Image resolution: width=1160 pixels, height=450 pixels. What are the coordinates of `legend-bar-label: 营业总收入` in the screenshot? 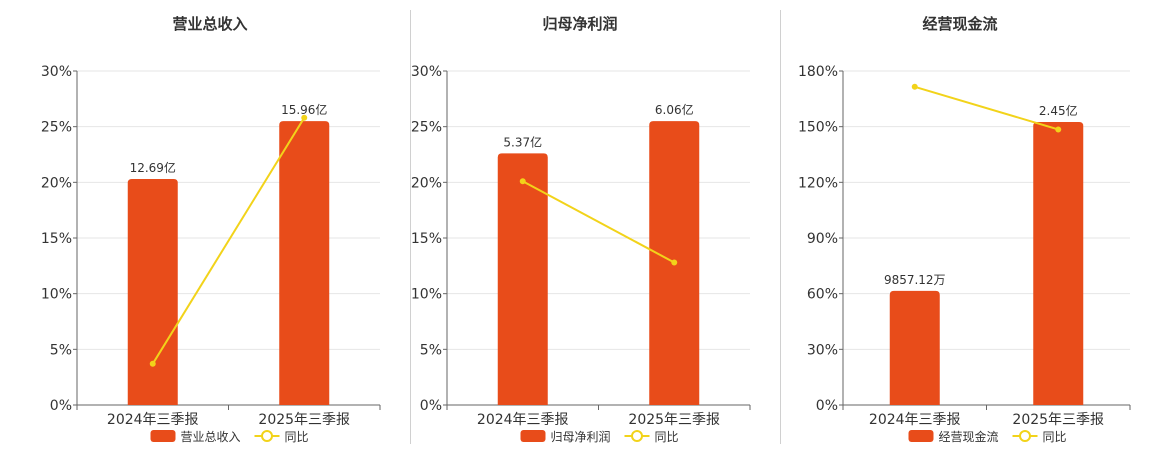 It's located at (211, 437).